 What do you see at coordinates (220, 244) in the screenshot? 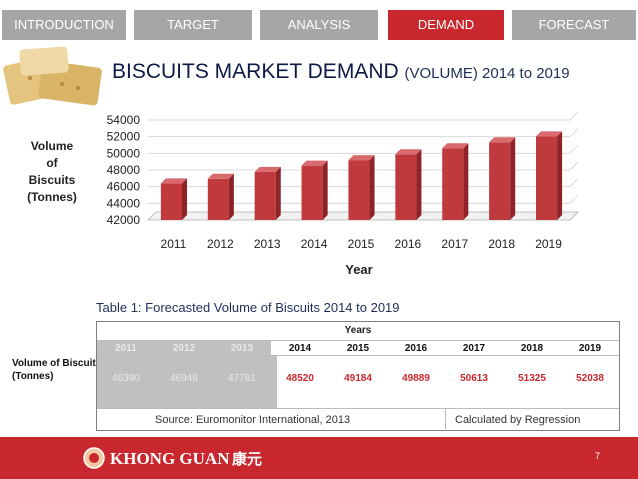
I see `x-tick-label: 2012` at bounding box center [220, 244].